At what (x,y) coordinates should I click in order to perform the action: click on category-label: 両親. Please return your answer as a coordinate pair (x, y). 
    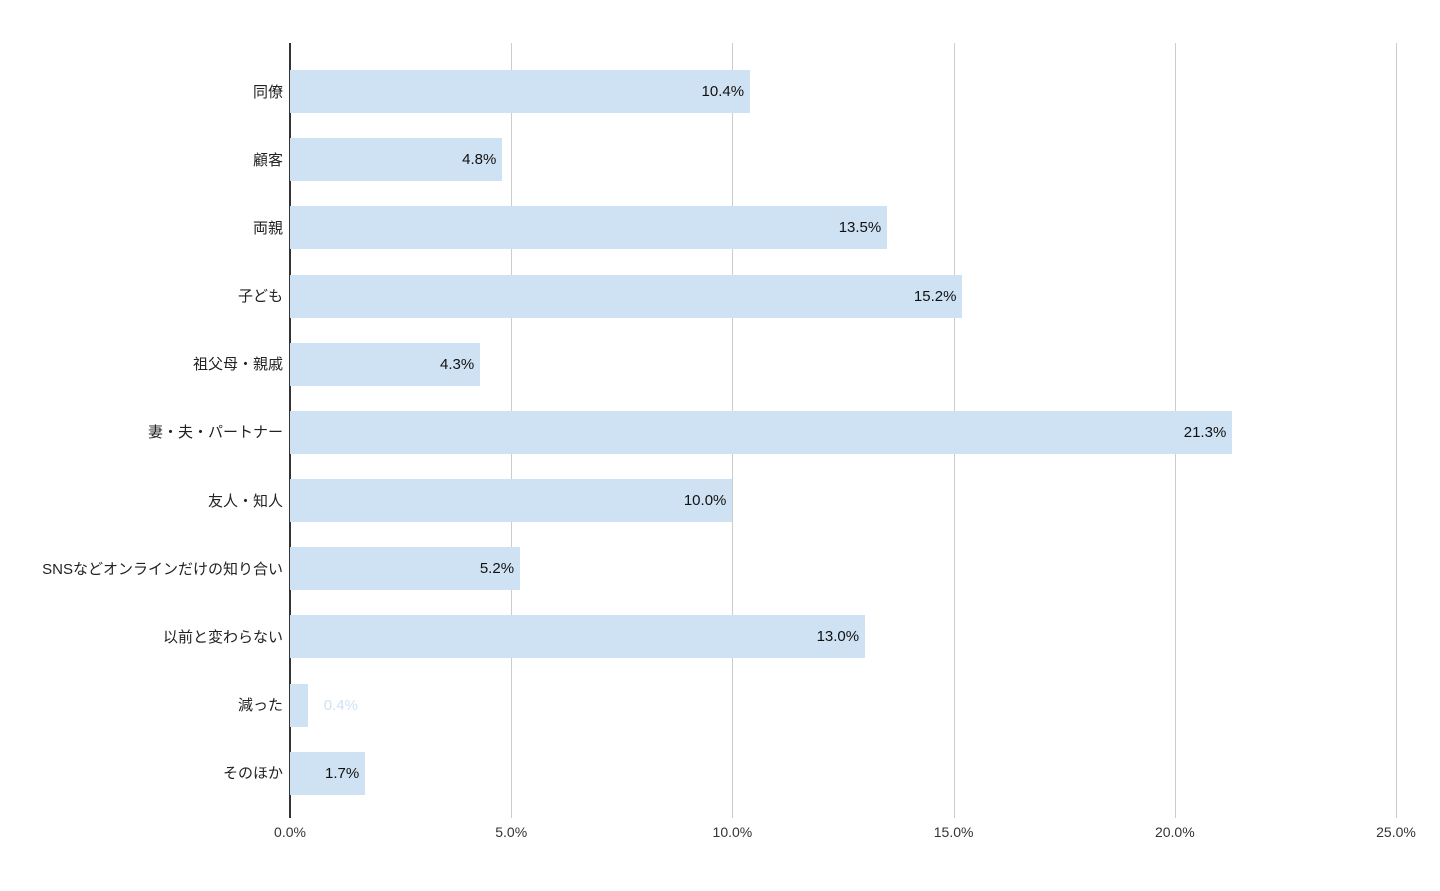
    Looking at the image, I should click on (267, 228).